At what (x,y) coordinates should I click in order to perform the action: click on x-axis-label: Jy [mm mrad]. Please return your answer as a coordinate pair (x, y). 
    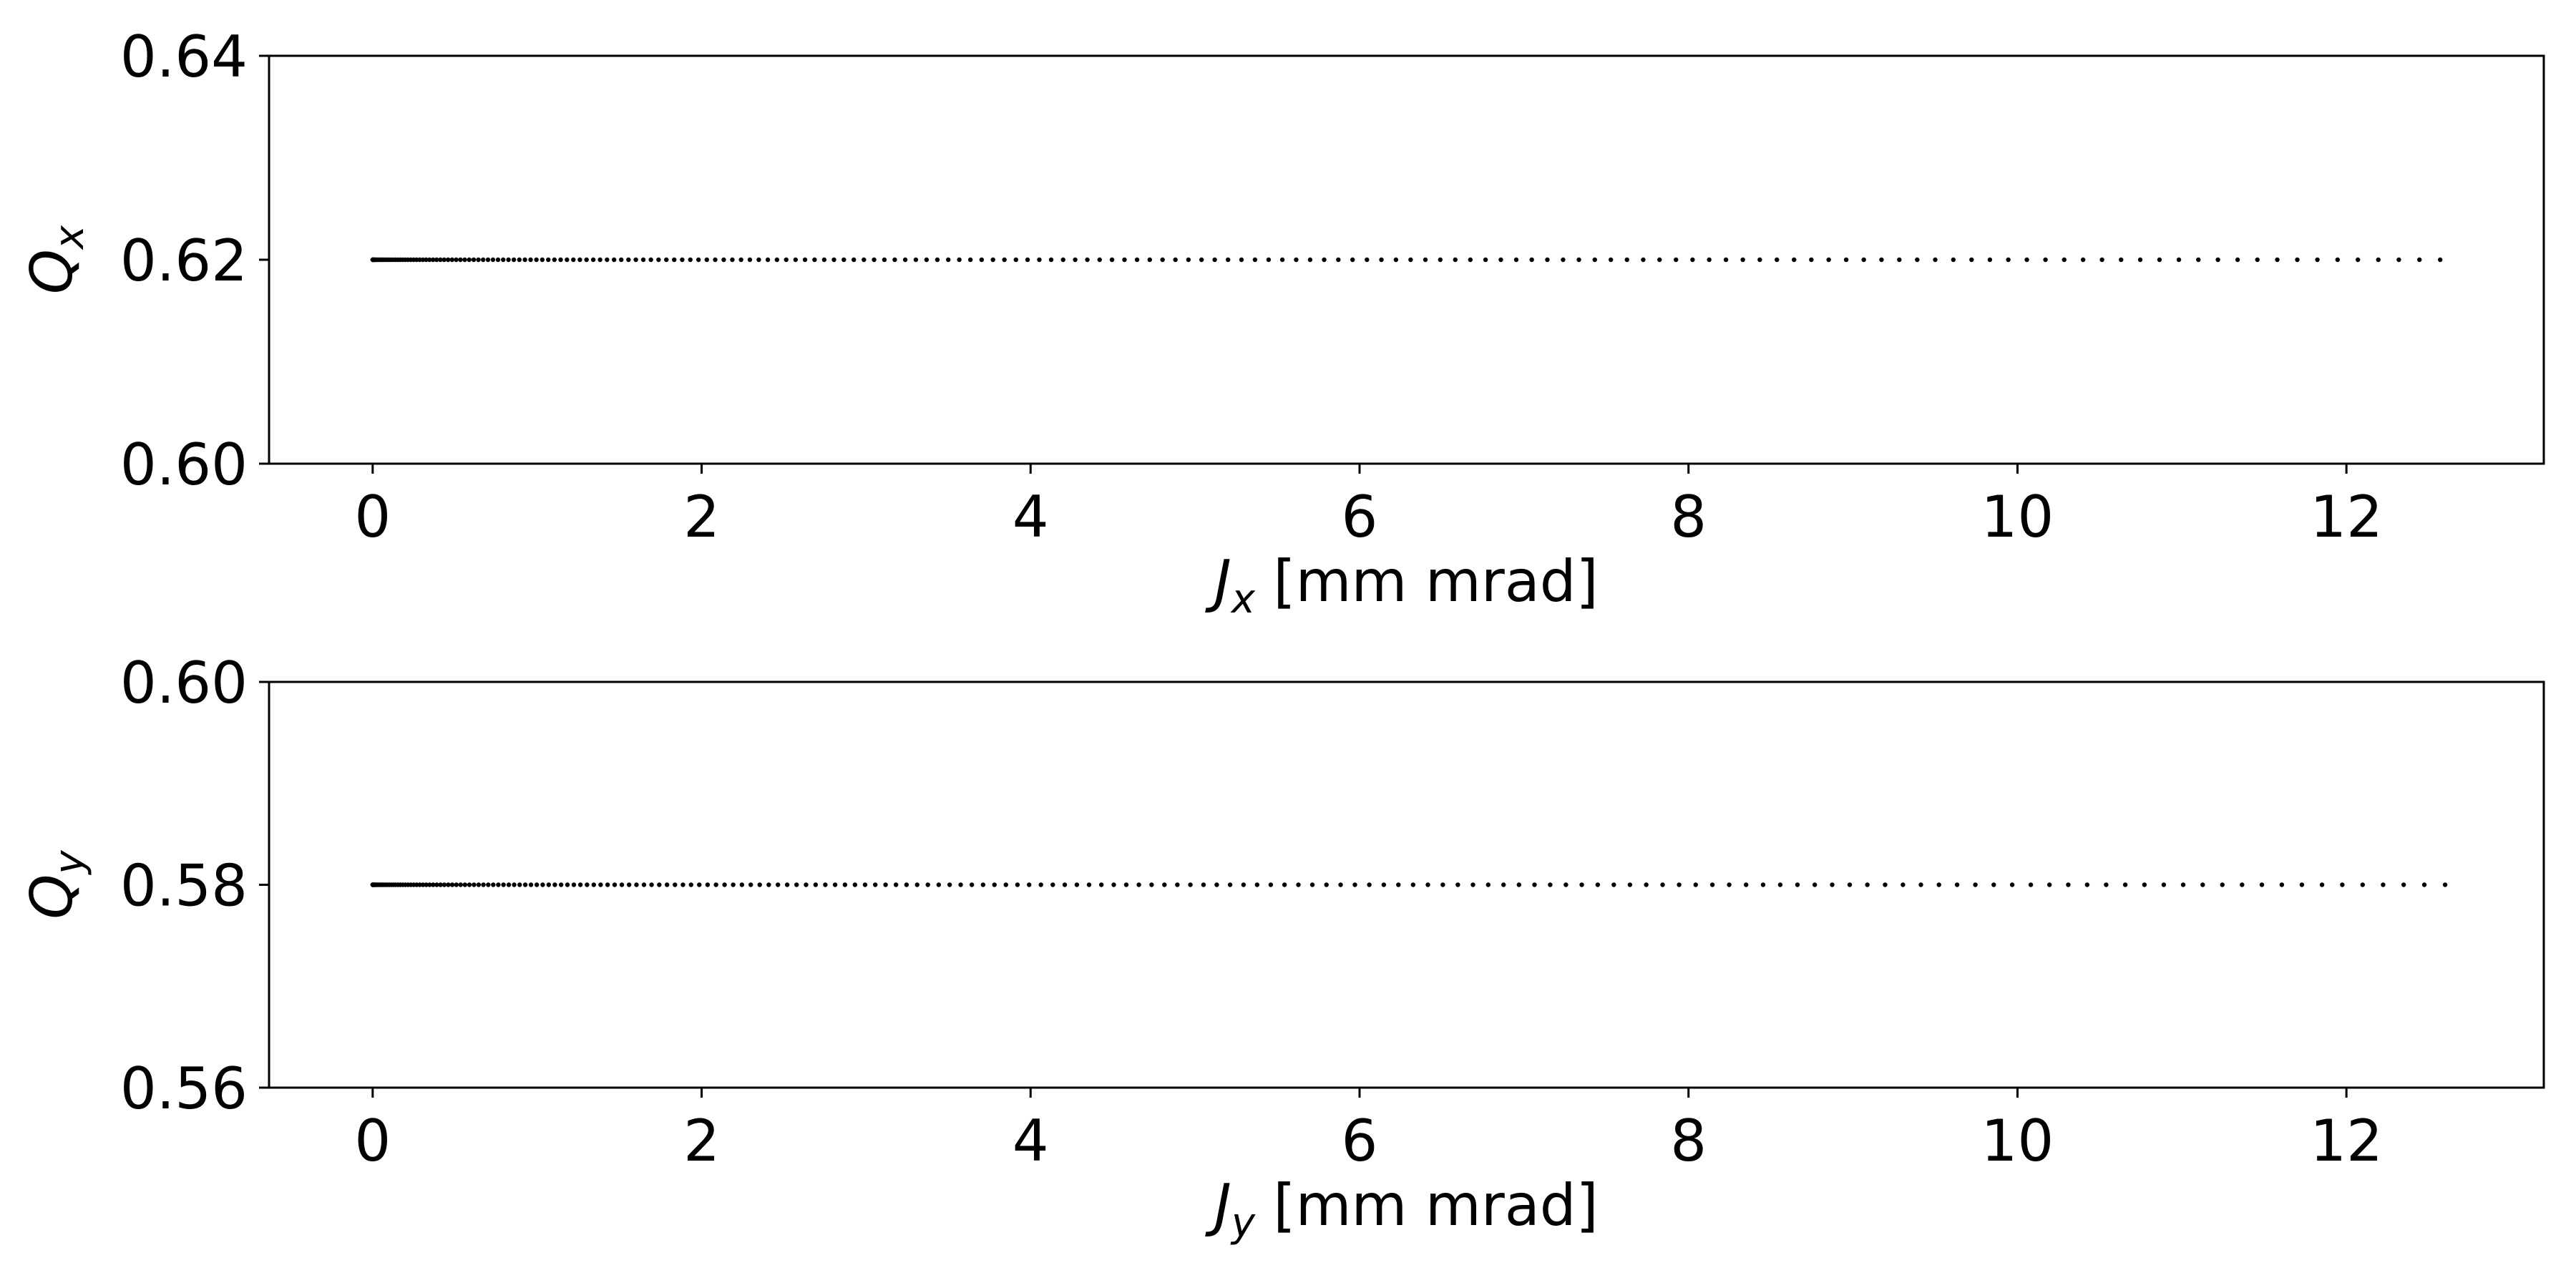
    Looking at the image, I should click on (1401, 1209).